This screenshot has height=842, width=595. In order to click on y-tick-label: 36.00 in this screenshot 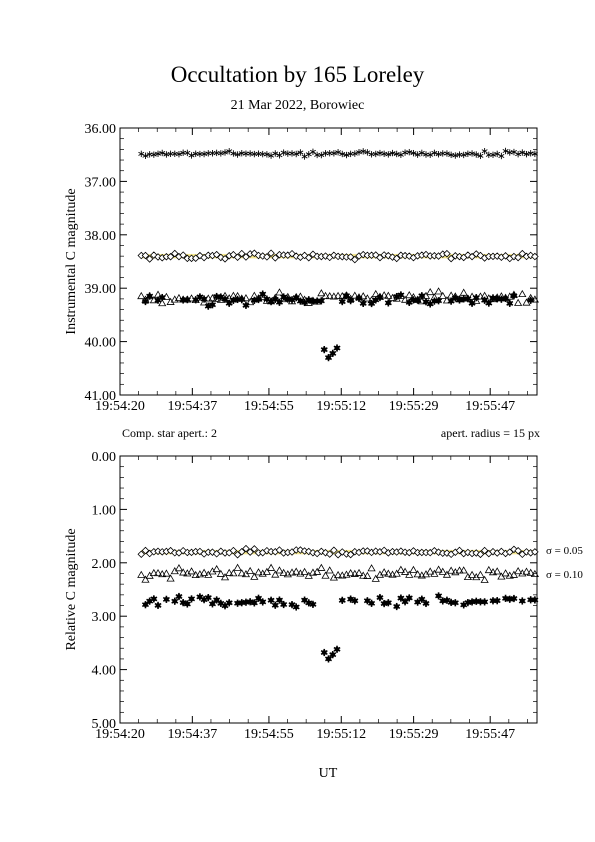, I will do `click(101, 129)`.